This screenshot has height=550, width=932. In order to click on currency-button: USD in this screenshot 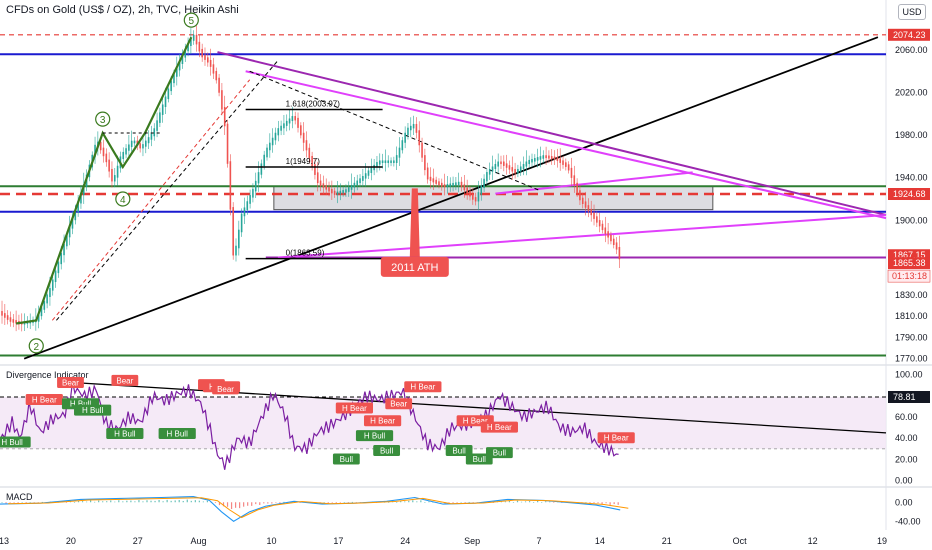, I will do `click(912, 12)`.